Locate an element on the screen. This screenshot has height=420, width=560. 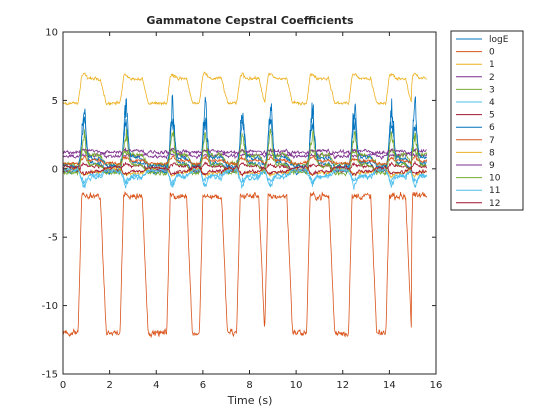
legend-label-2: 2 is located at coordinates (492, 78).